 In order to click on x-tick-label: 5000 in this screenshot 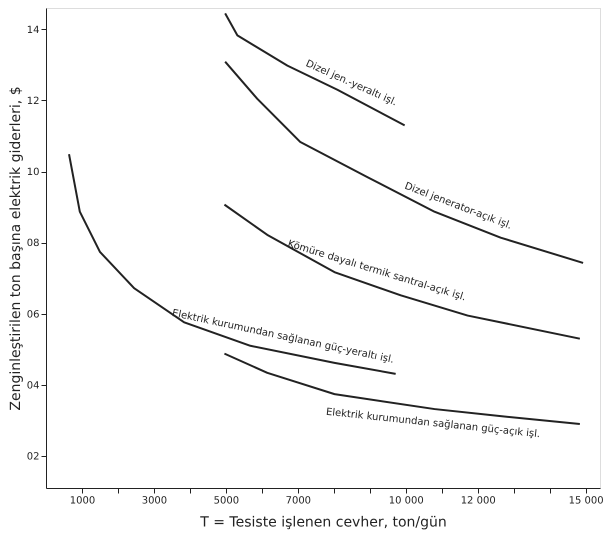, I will do `click(227, 501)`.